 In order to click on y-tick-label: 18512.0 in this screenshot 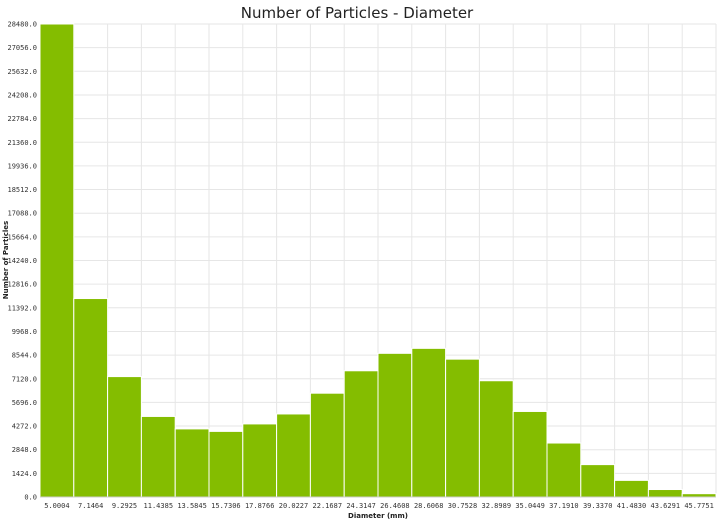, I will do `click(22, 190)`.